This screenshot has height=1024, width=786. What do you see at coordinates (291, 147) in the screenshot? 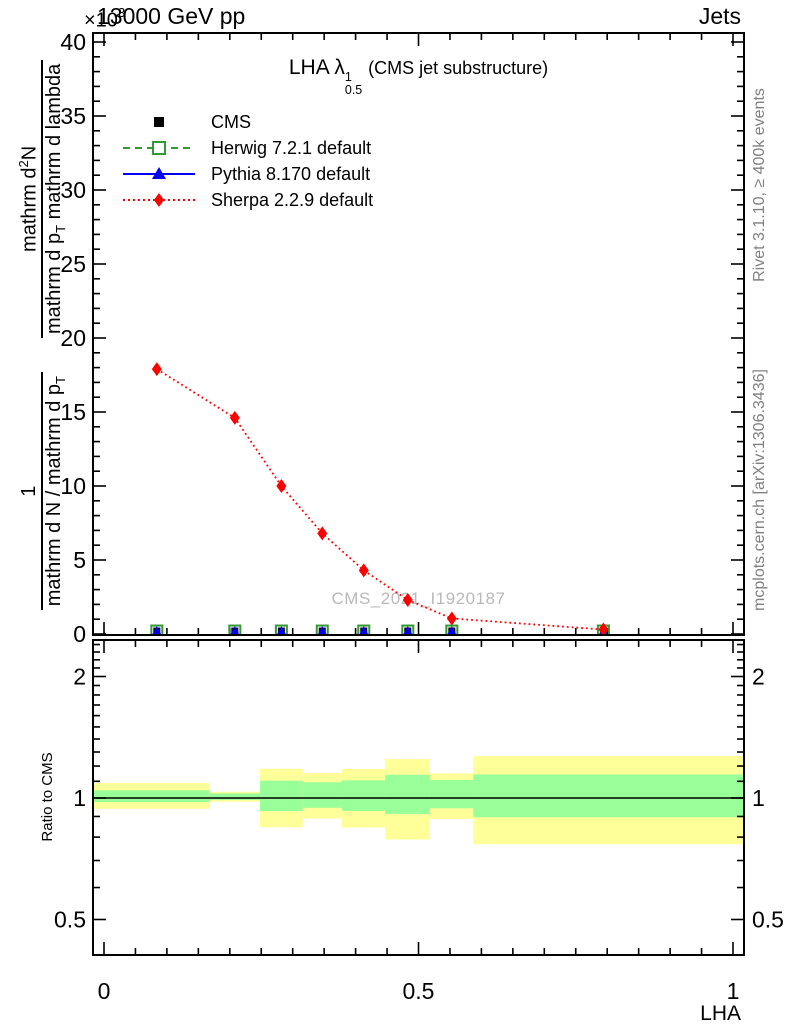
I see `legend-label-herwig: Herwig 7.2.1 default` at bounding box center [291, 147].